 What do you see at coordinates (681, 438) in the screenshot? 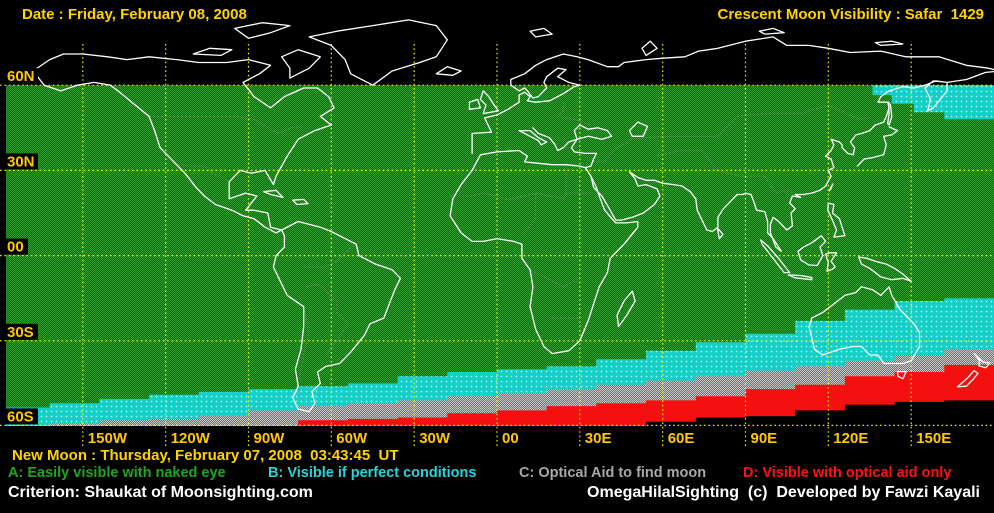
I see `lon-label-60E: 60E` at bounding box center [681, 438].